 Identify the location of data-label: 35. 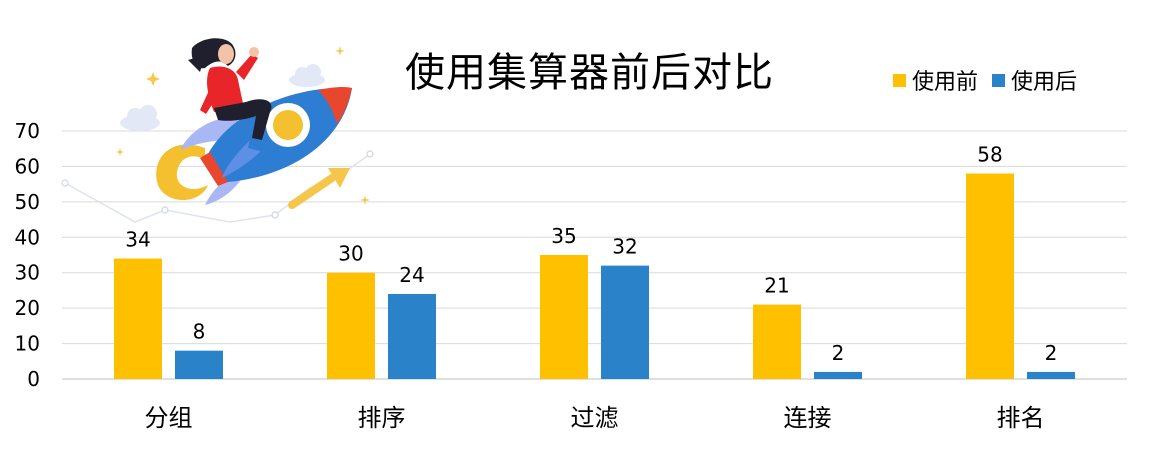
(563, 236).